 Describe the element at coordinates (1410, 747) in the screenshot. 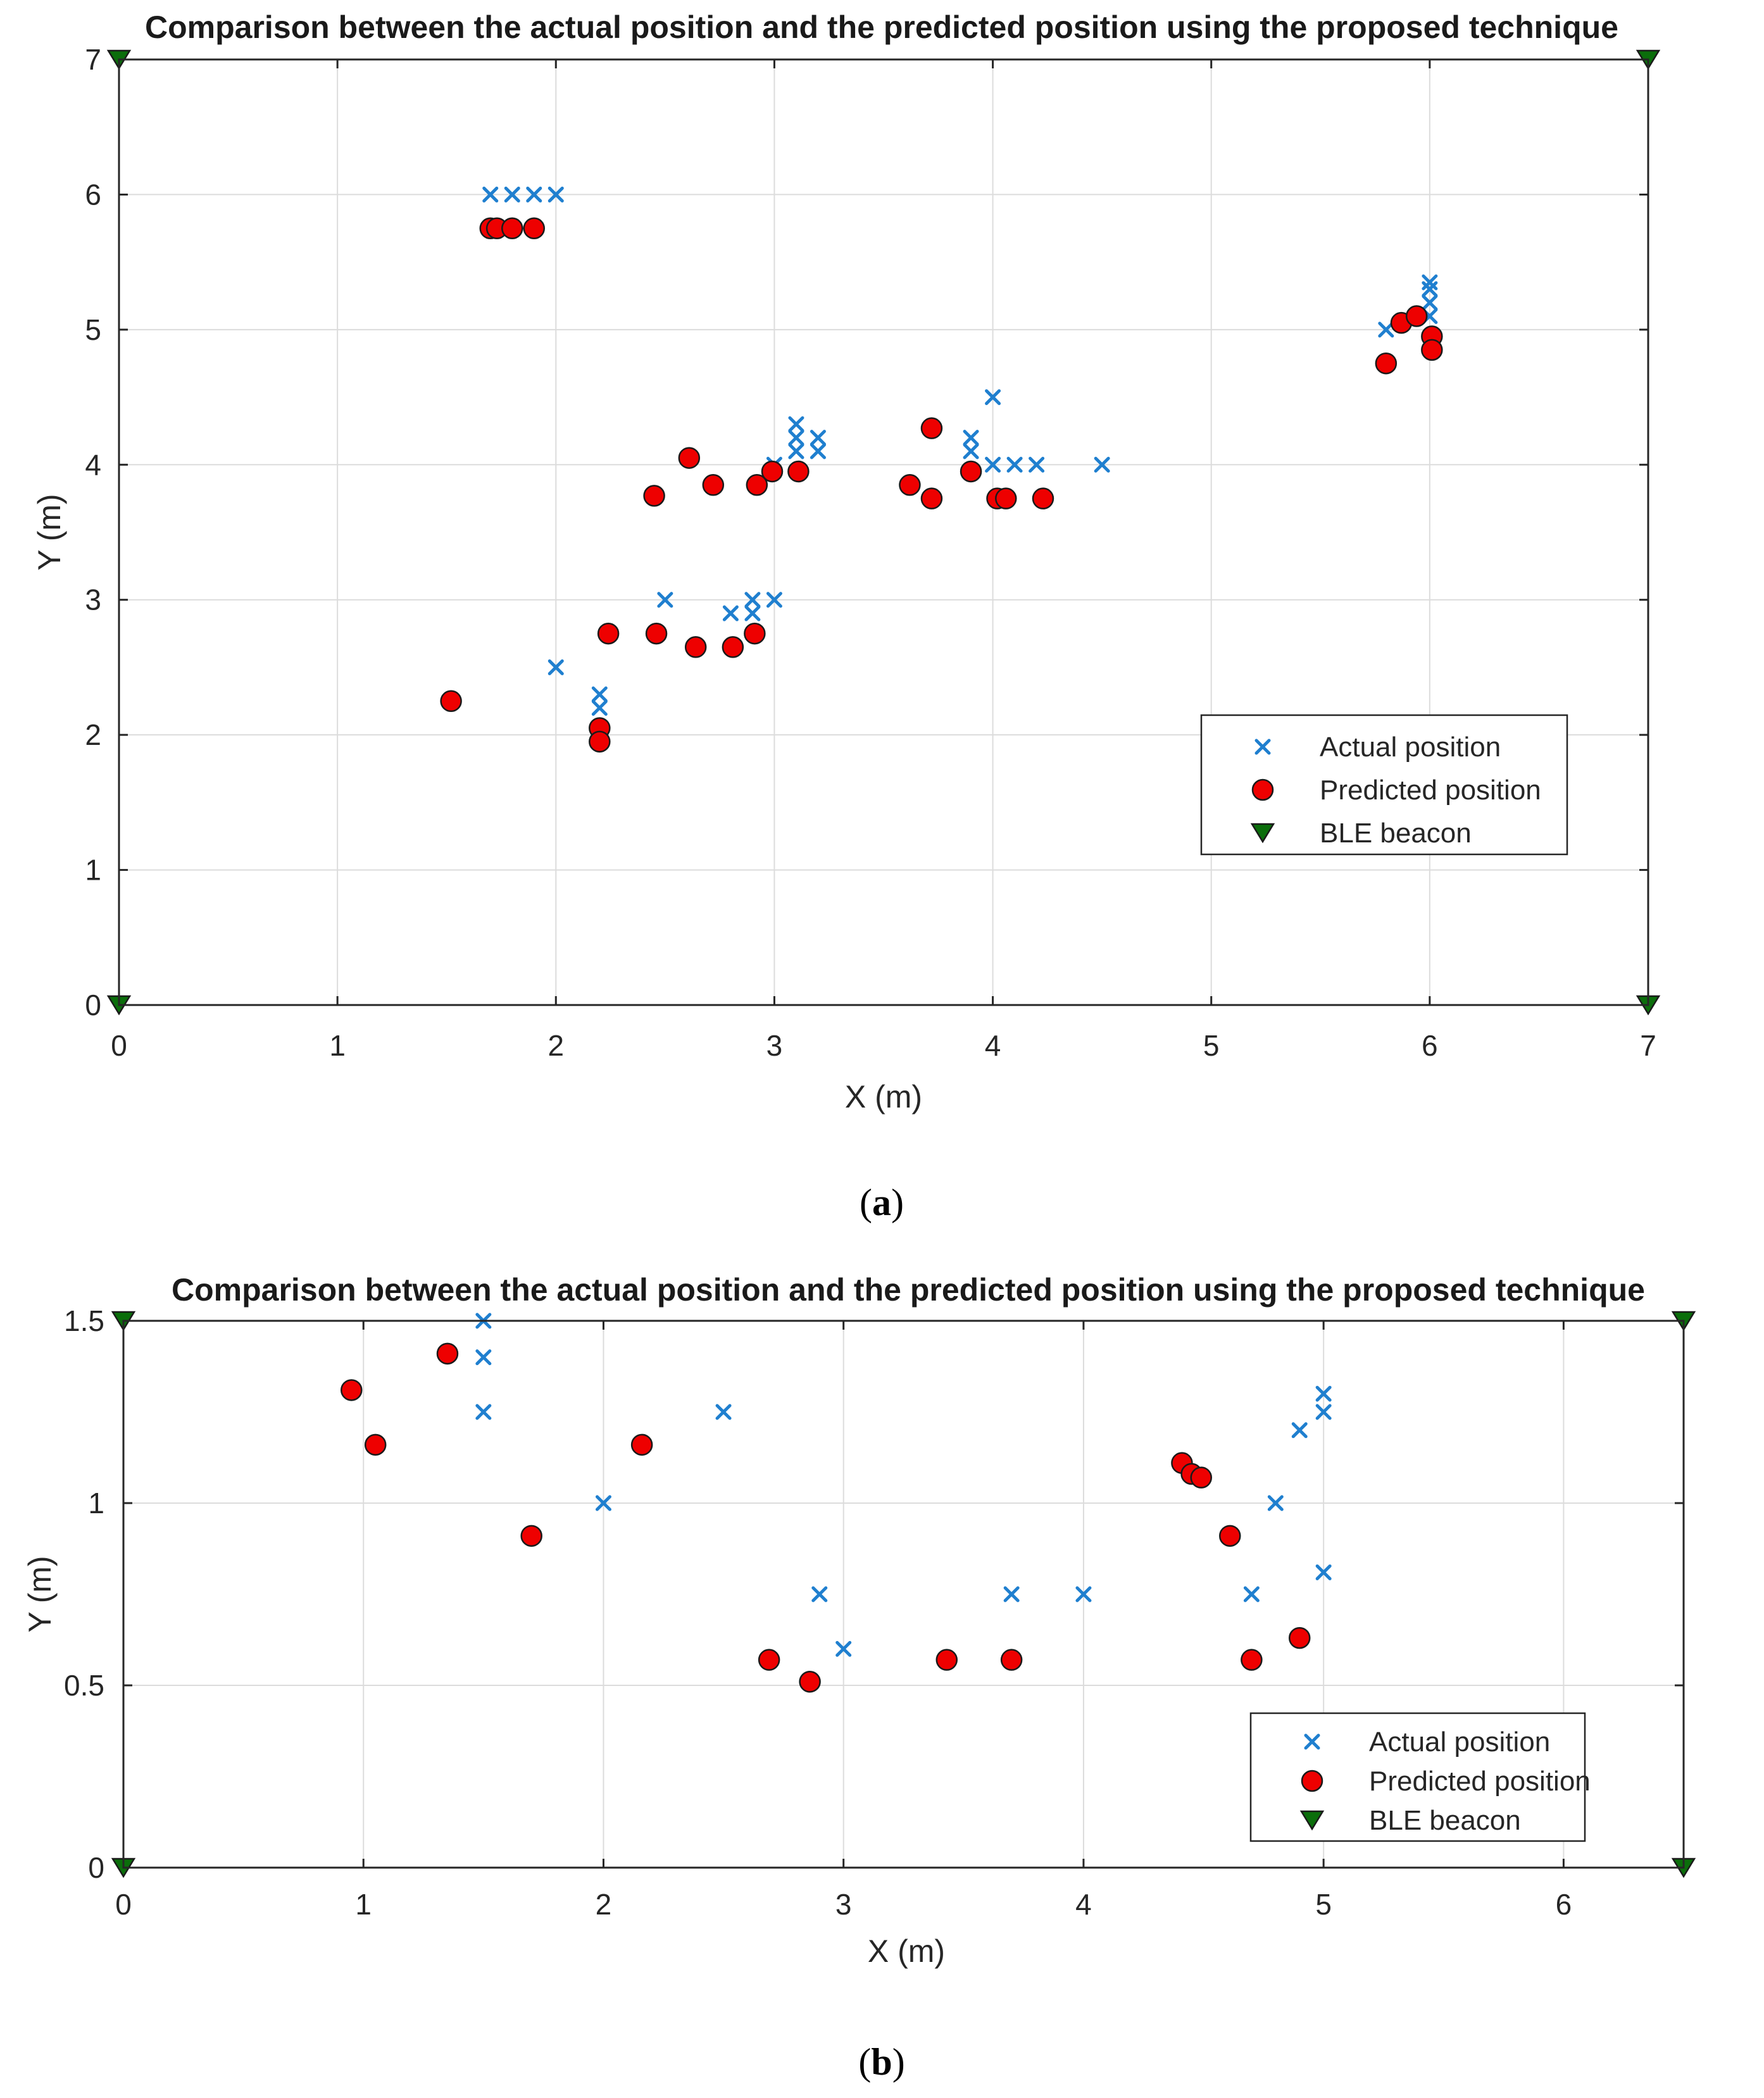

I see `legend-label: Actual position` at that location.